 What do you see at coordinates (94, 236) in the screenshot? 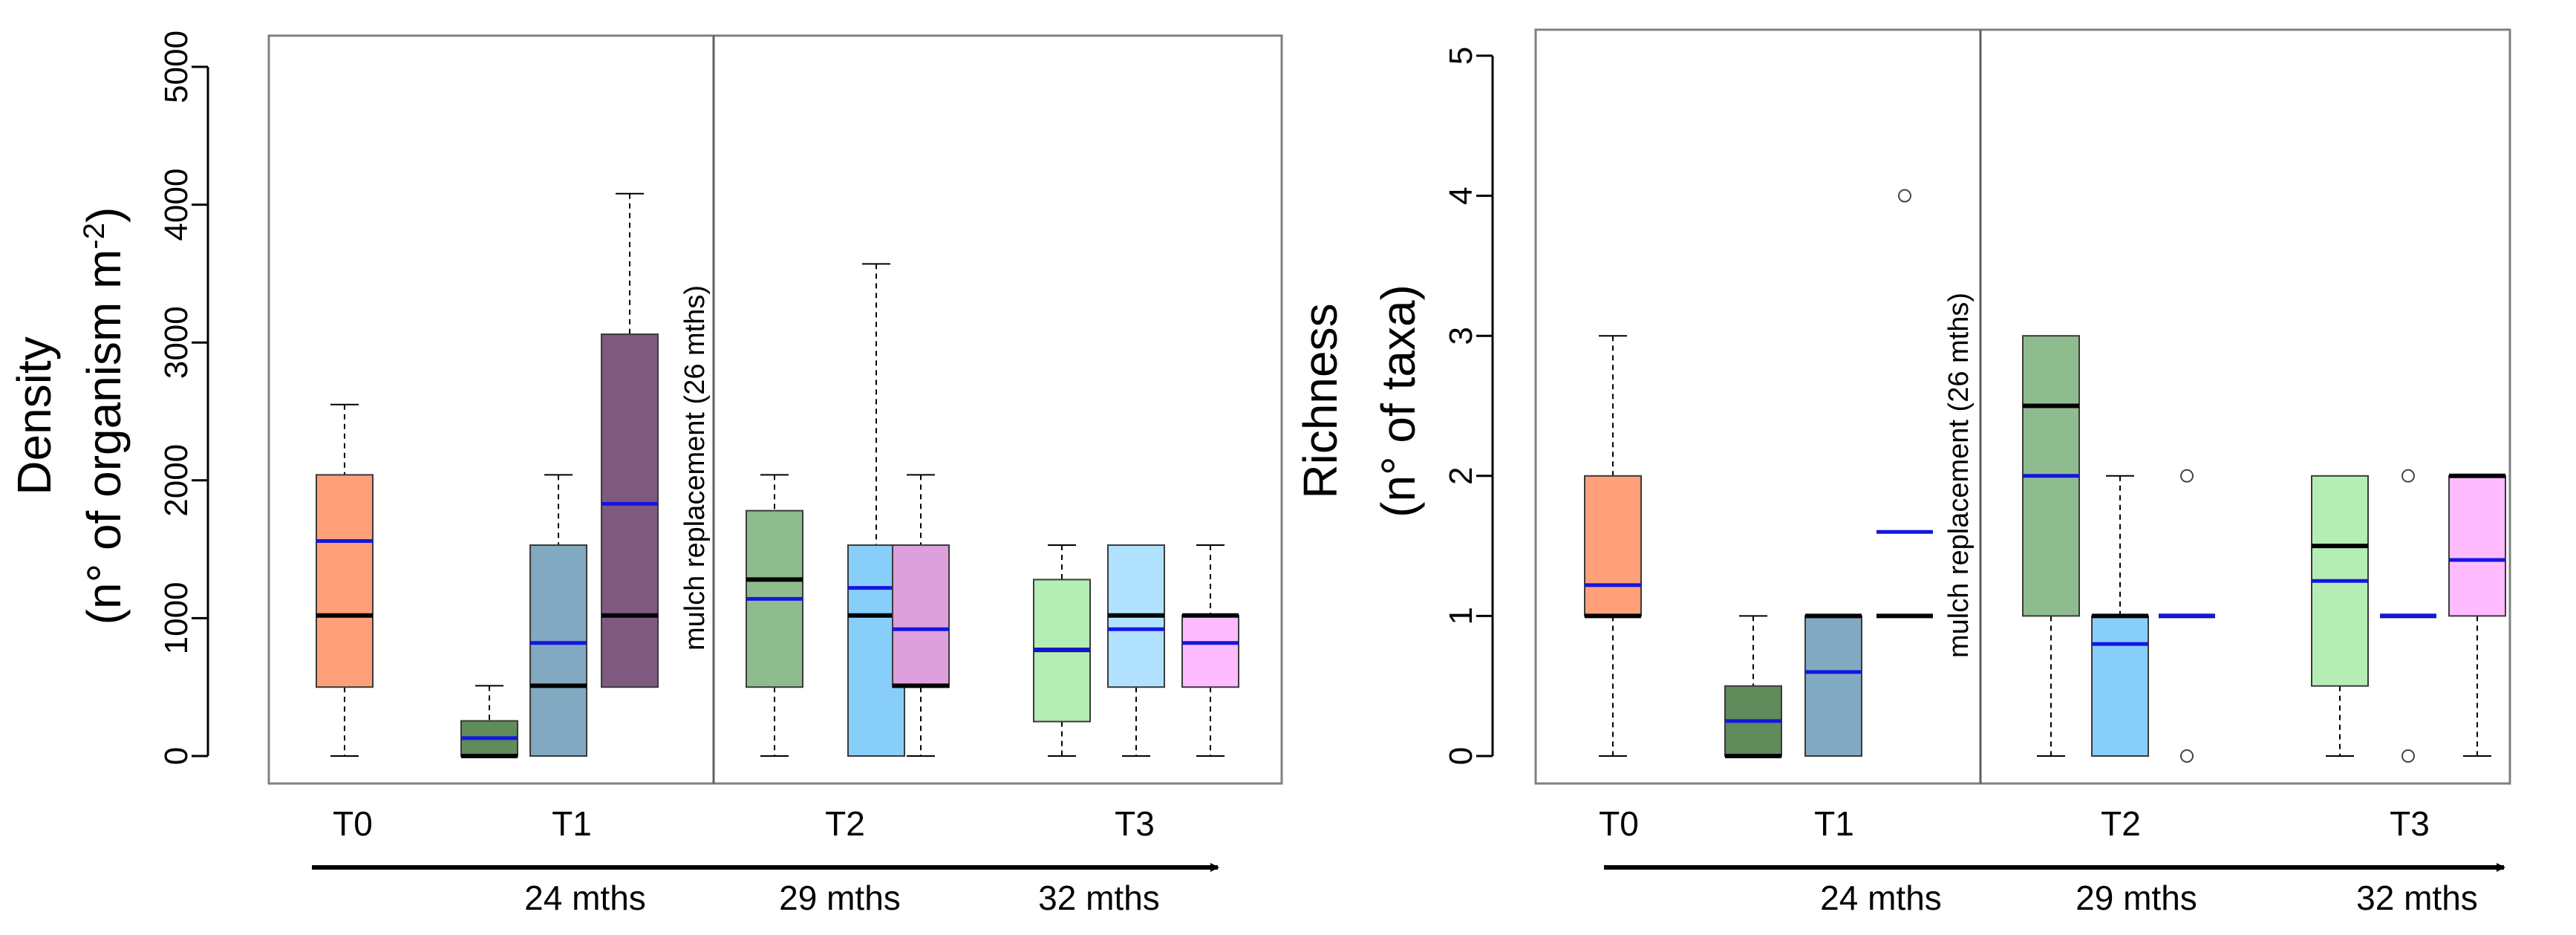
I see `y-axis-superscript: -2` at bounding box center [94, 236].